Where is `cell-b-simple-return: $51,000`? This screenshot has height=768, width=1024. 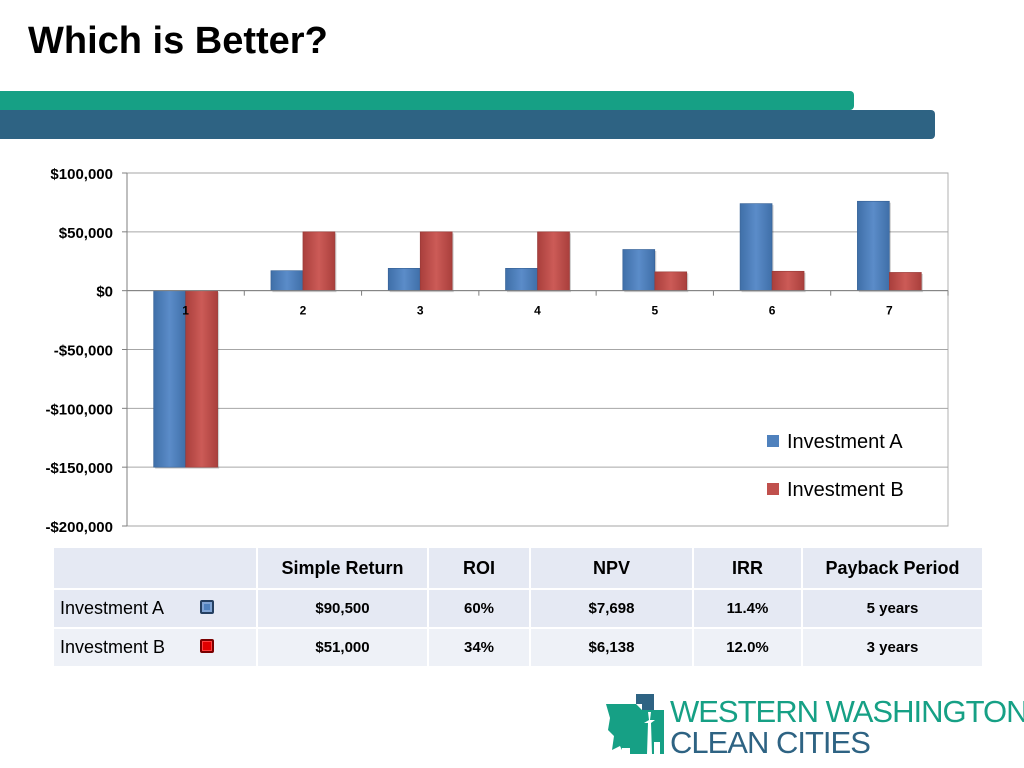
cell-b-simple-return: $51,000 is located at coordinates (342, 647).